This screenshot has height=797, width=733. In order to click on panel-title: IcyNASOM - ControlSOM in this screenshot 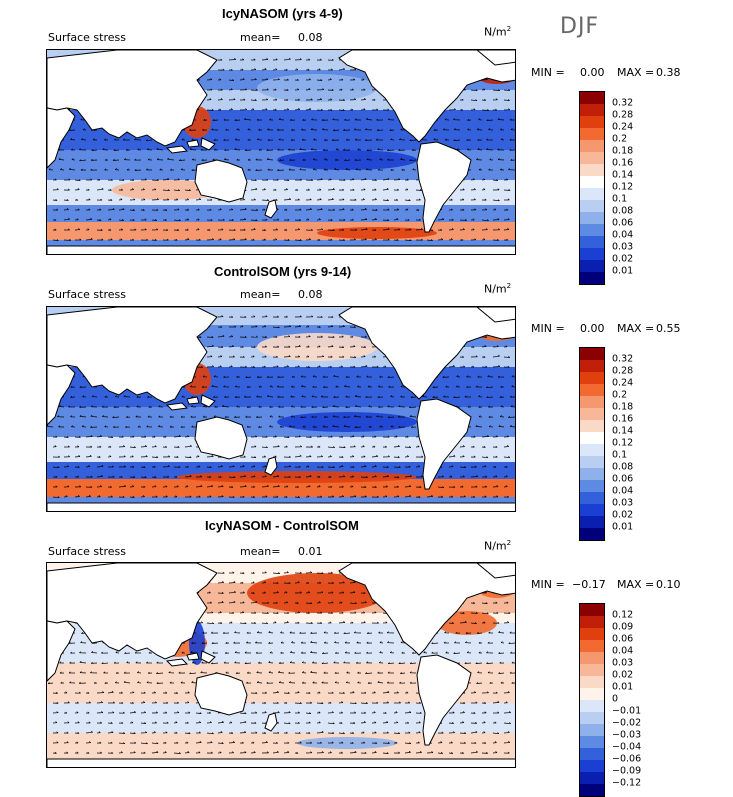, I will do `click(282, 525)`.